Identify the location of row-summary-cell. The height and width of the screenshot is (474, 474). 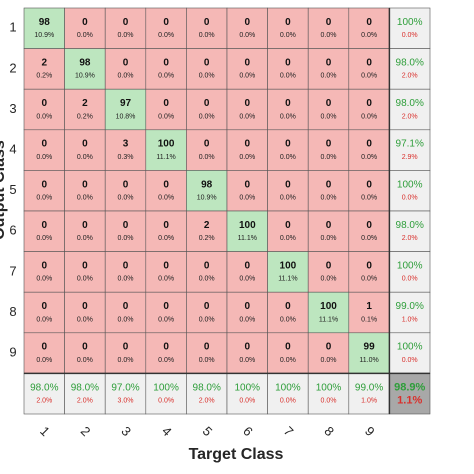
(410, 28).